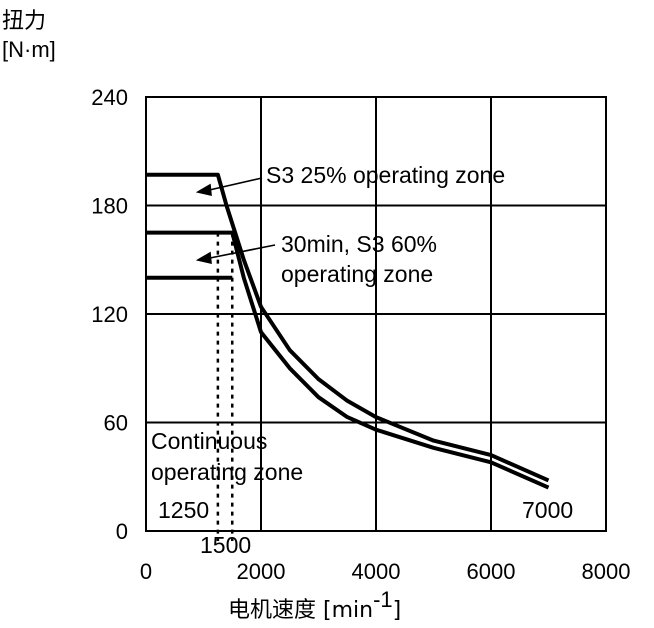 This screenshot has width=654, height=628. I want to click on x-tick-label: 2000, so click(261, 571).